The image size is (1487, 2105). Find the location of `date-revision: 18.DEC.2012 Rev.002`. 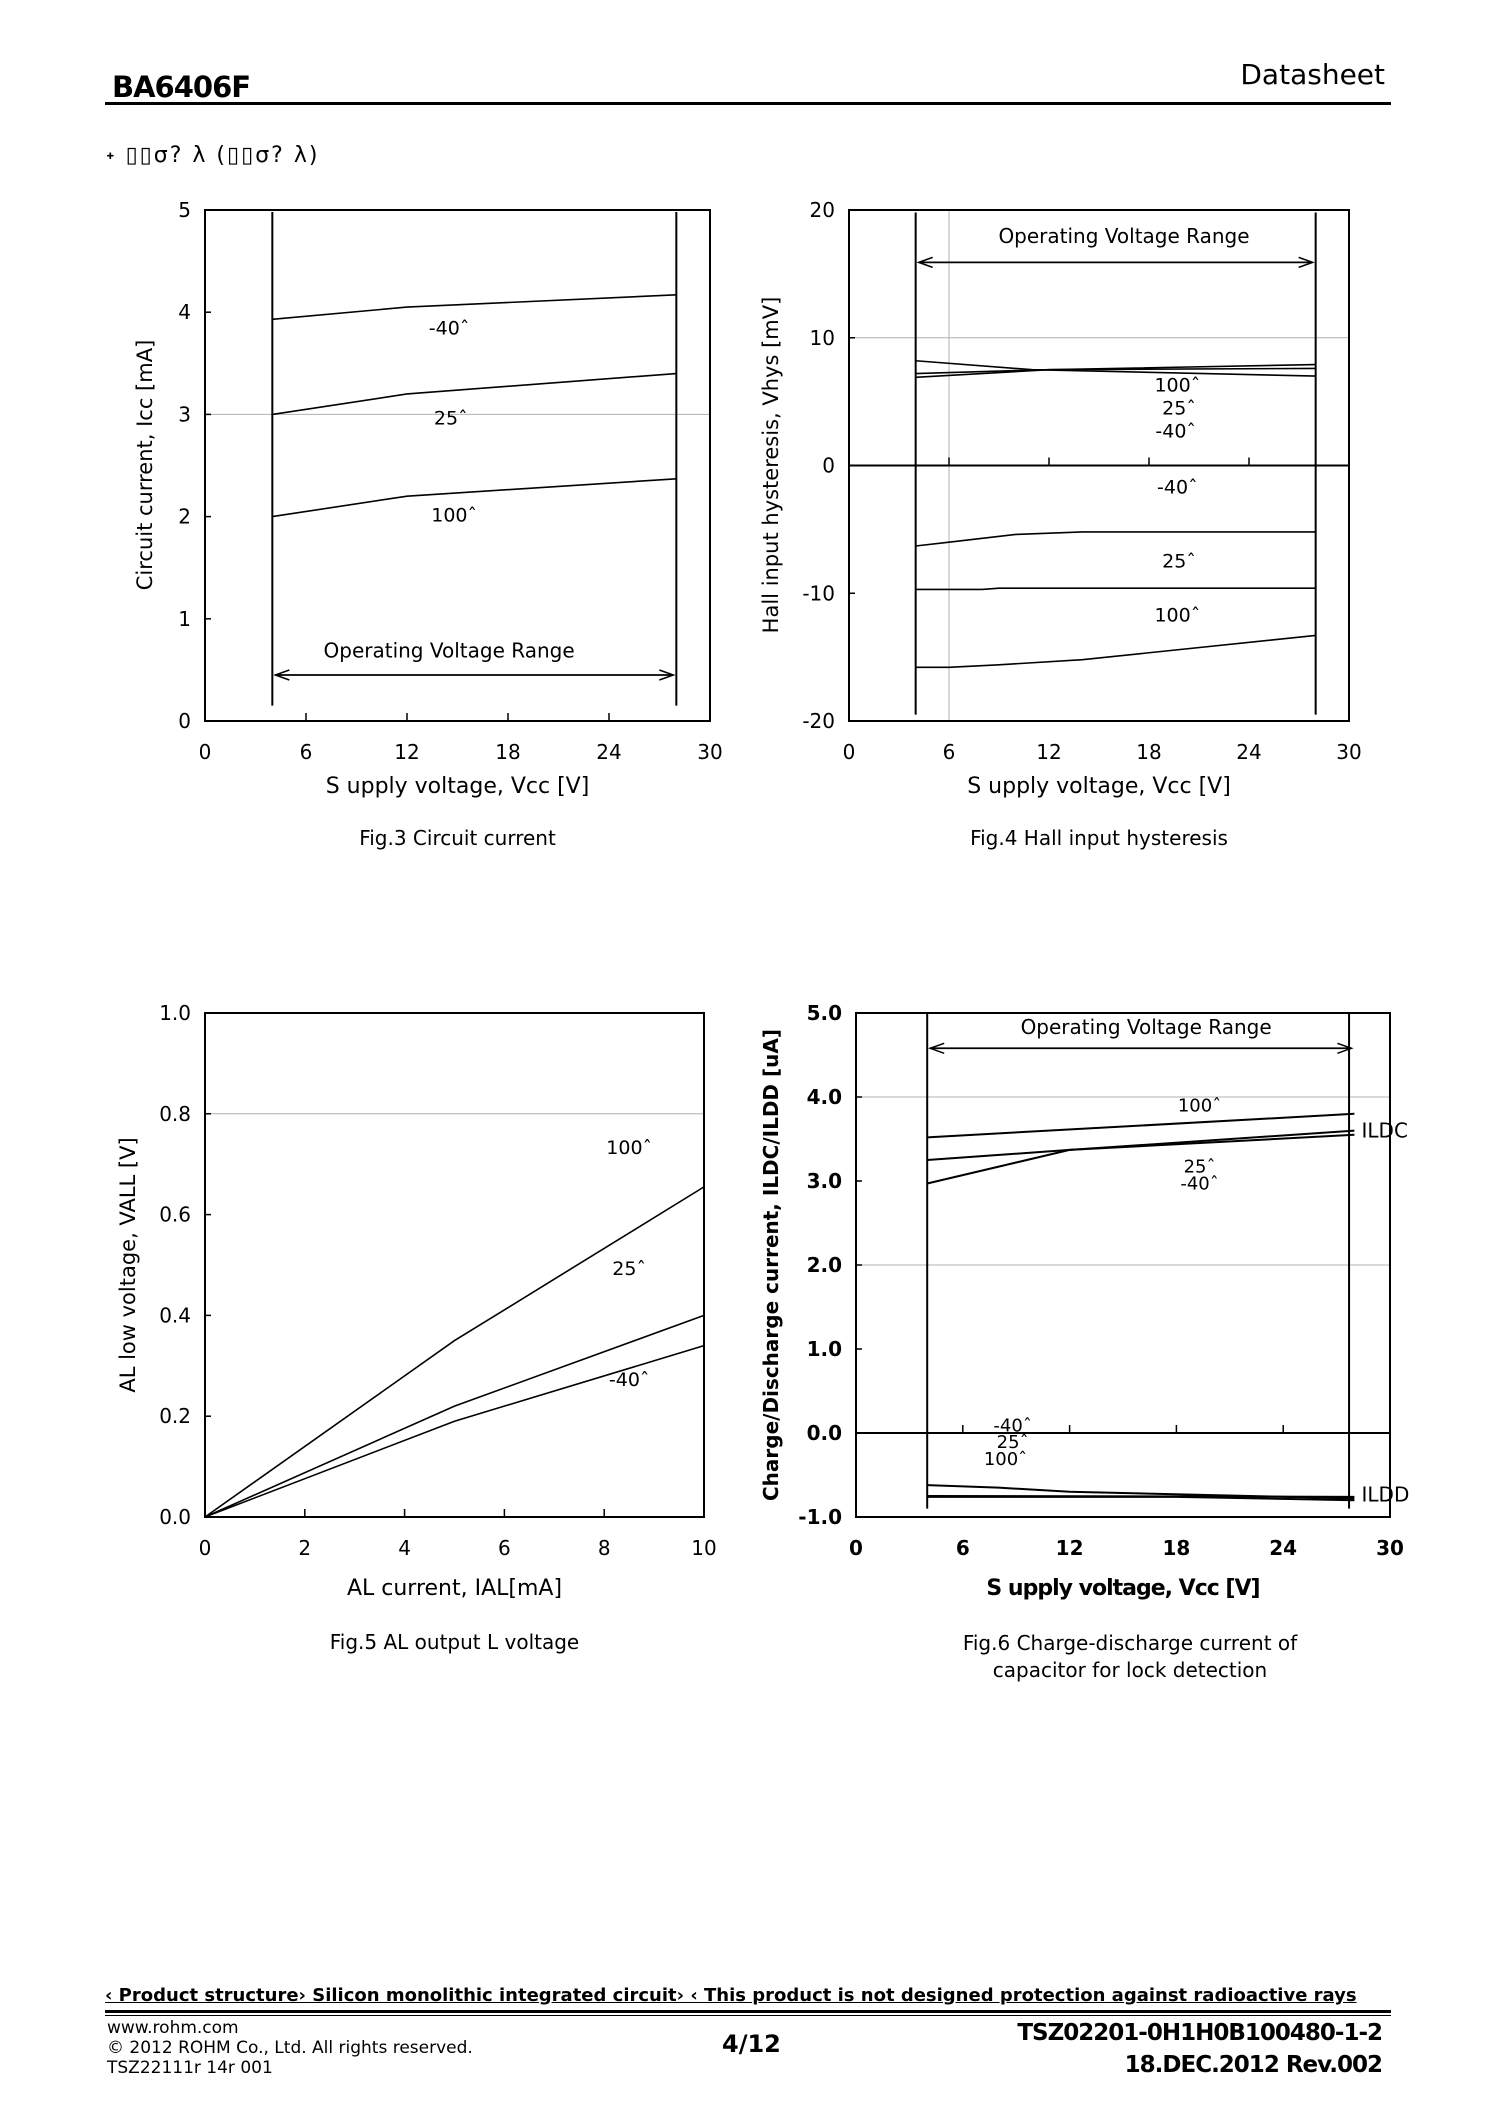

date-revision: 18.DEC.2012 Rev.002 is located at coordinates (1253, 2065).